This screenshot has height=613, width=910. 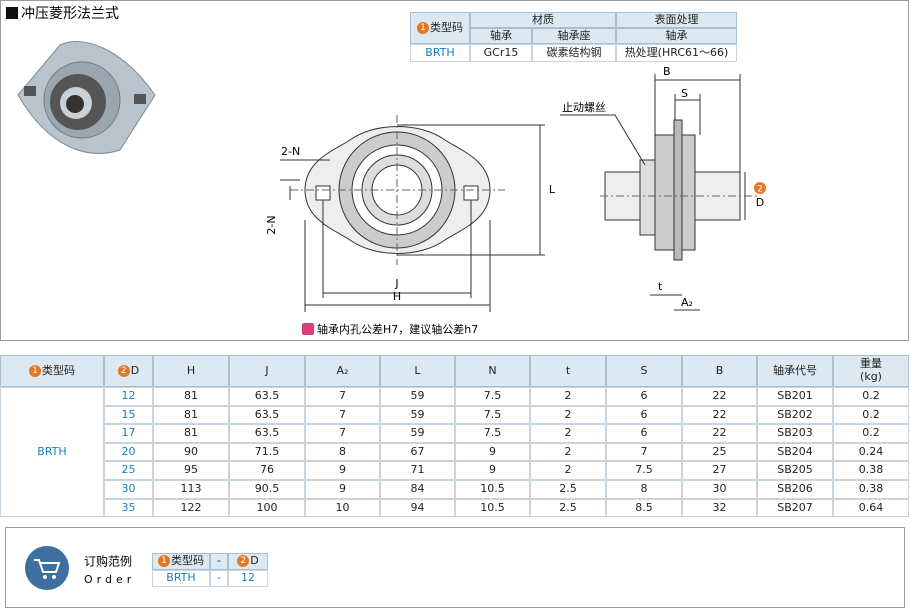 I want to click on cell-text: 6, so click(x=644, y=395).